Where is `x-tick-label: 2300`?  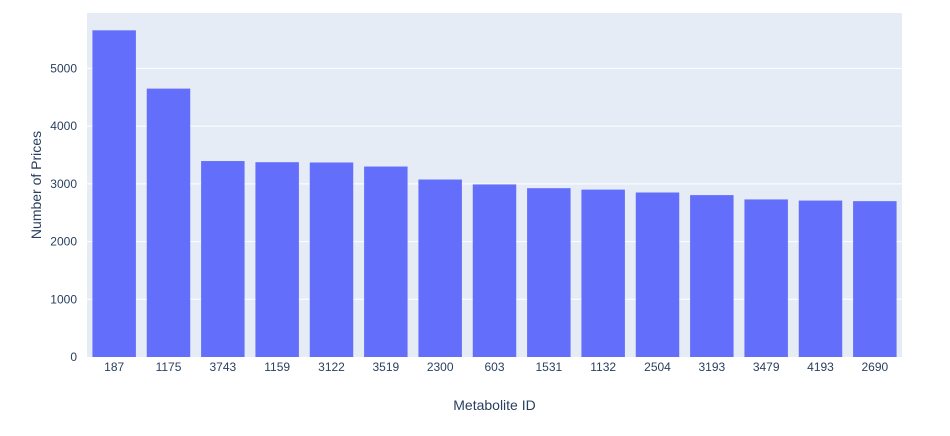
x-tick-label: 2300 is located at coordinates (440, 367).